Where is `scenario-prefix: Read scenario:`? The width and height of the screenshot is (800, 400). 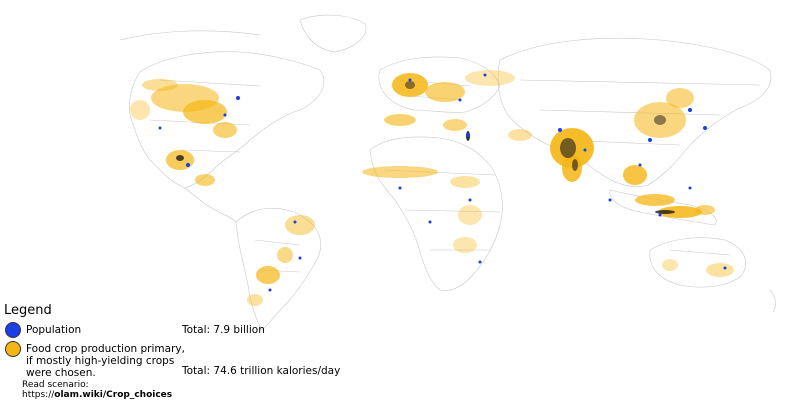
scenario-prefix: Read scenario: is located at coordinates (55, 385).